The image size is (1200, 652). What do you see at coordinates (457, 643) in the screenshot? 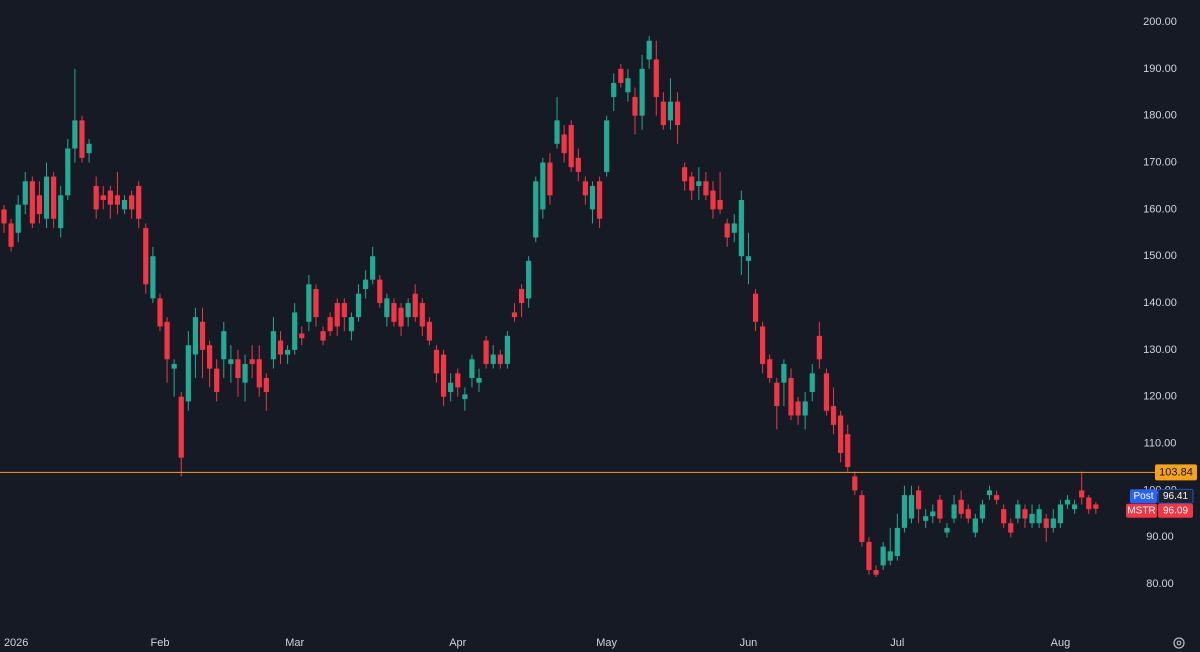
I see `x-tick-label: Apr` at bounding box center [457, 643].